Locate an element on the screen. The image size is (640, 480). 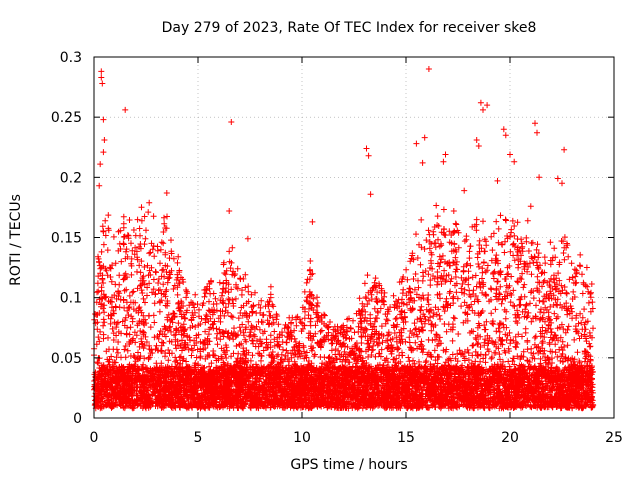
y-axis-label: ROTI / TECUs is located at coordinates (16, 240).